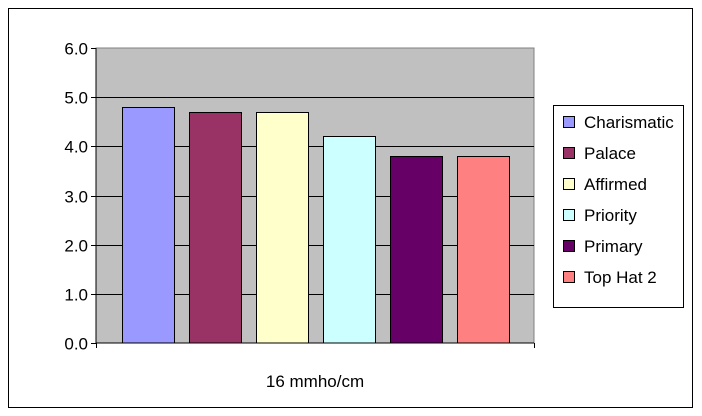 This screenshot has width=702, height=416. Describe the element at coordinates (76, 295) in the screenshot. I see `y-tick-label: 1.0` at that location.